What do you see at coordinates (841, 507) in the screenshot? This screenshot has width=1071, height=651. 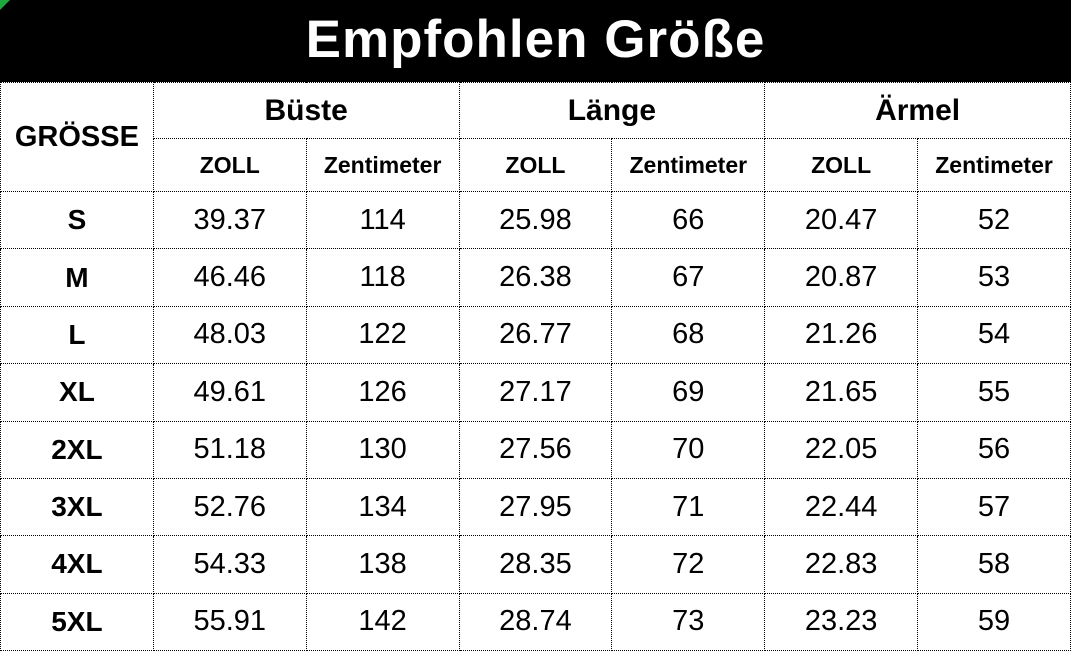 I see `table-cell: 22.44` at bounding box center [841, 507].